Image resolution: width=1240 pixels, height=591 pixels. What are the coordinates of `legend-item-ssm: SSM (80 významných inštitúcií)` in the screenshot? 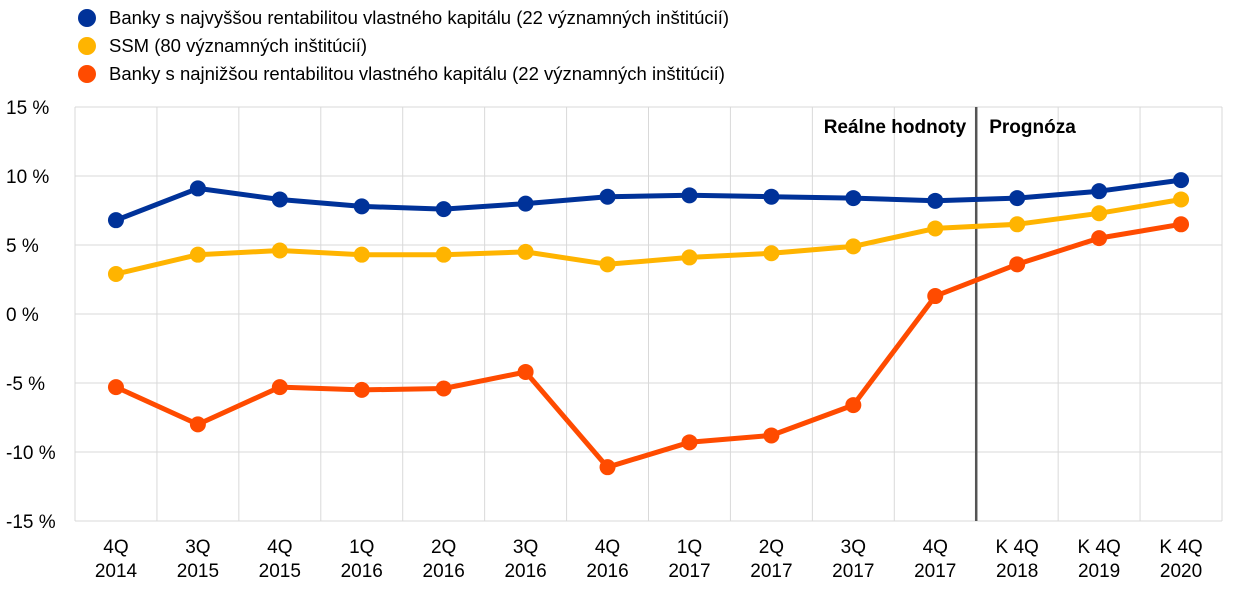 It's located at (403, 46).